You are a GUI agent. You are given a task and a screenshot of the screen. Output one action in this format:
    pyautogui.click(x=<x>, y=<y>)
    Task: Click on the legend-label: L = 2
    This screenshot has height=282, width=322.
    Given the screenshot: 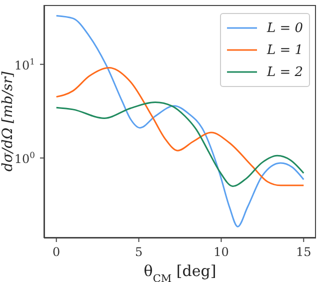 What is the action you would take?
    pyautogui.click(x=284, y=72)
    